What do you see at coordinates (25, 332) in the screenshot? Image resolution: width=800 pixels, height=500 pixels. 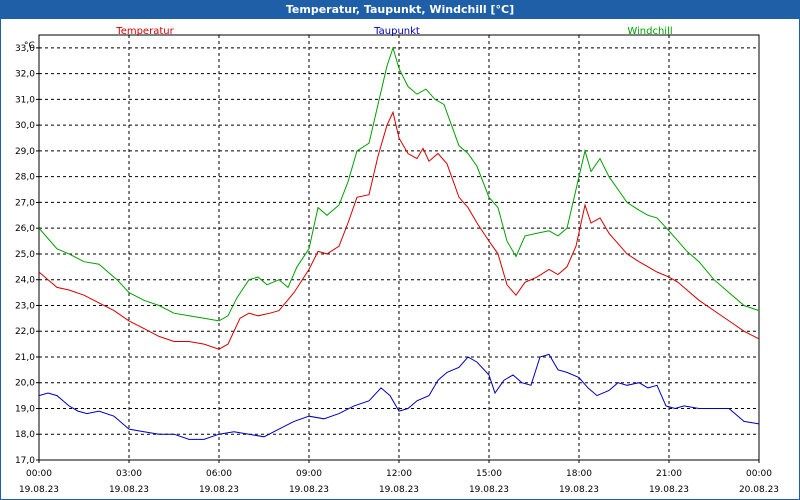 I see `y-tick-label: 22,0` at bounding box center [25, 332].